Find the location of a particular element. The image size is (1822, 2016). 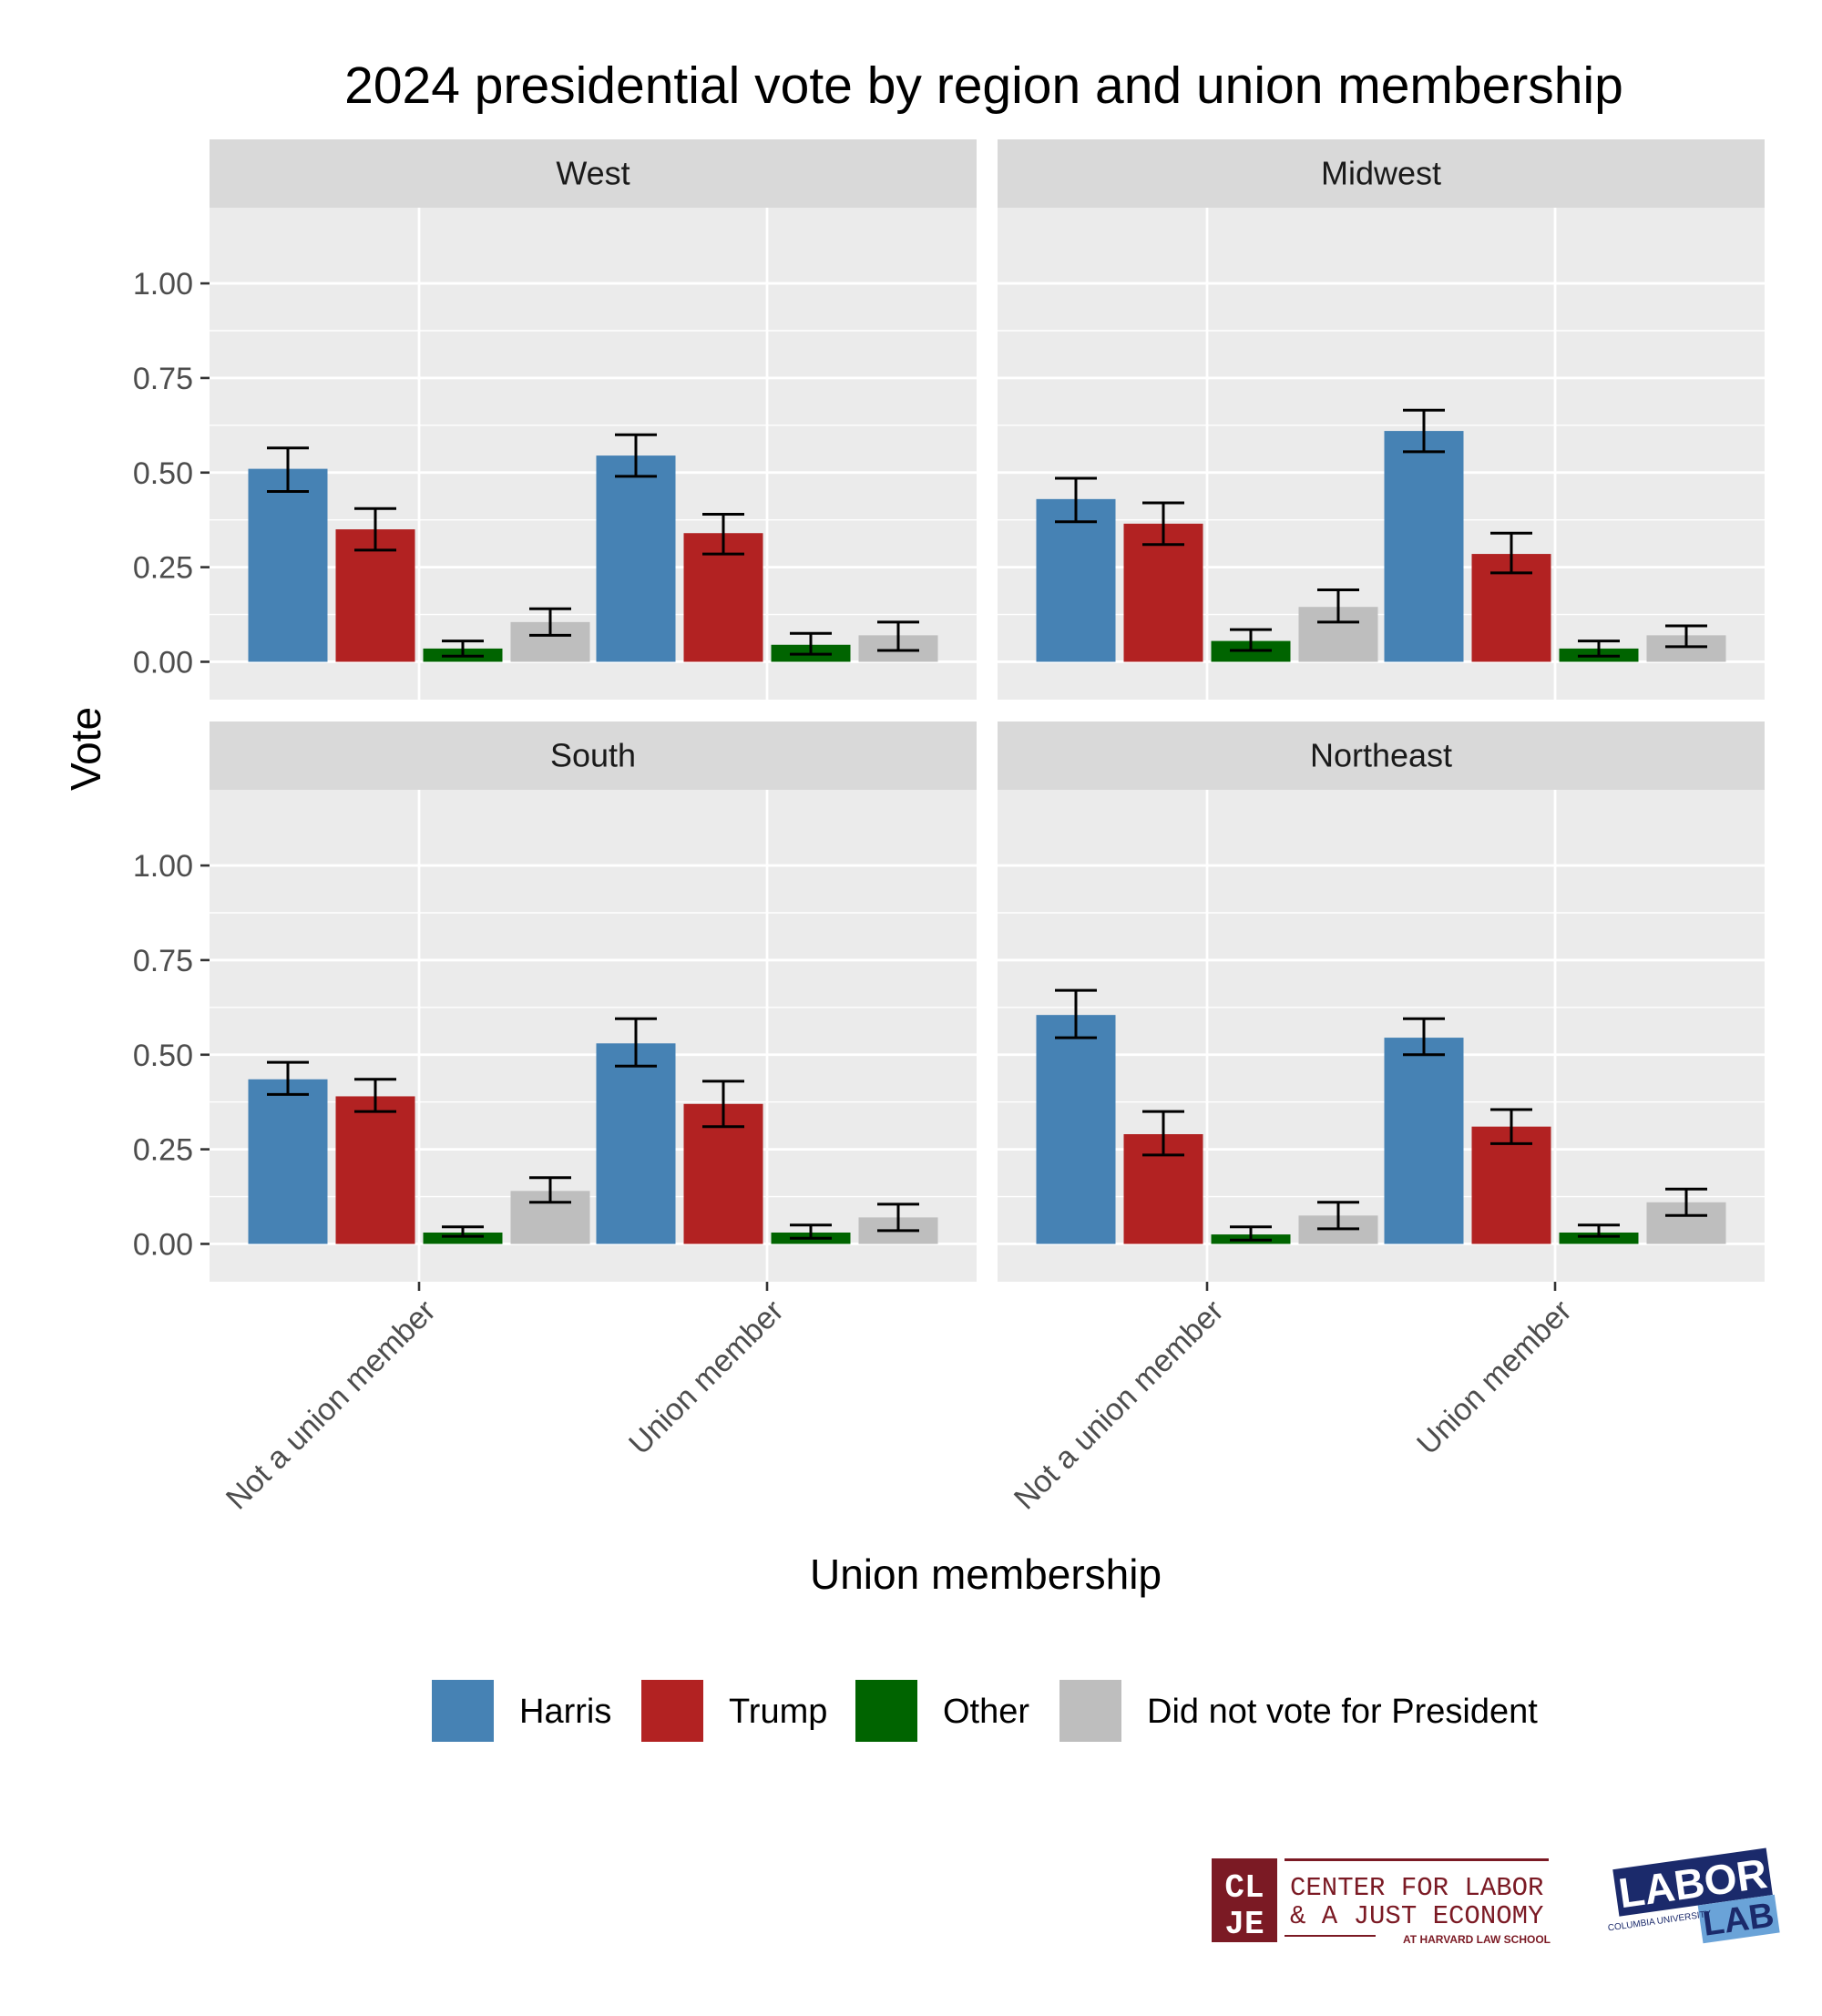

laborlab-logo-block-top is located at coordinates (1693, 1882).